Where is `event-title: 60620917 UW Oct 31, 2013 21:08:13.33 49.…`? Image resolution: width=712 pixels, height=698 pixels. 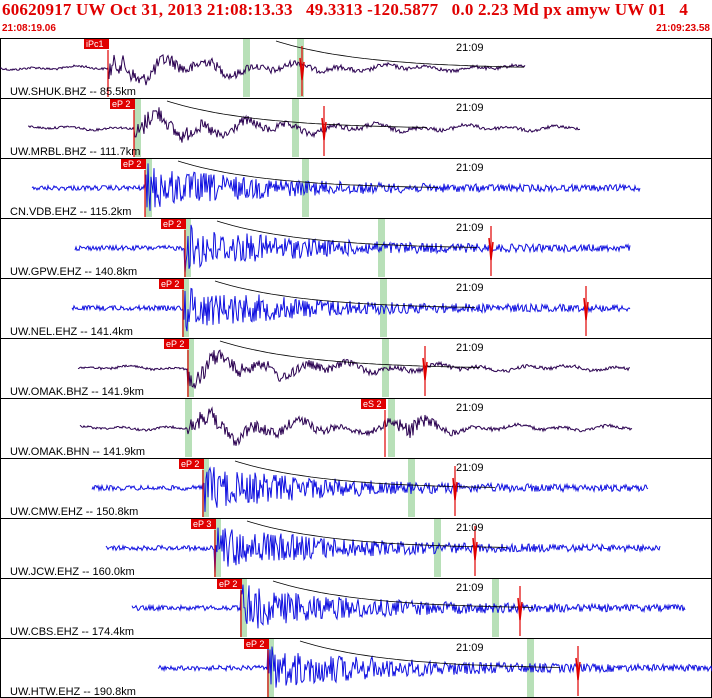 event-title: 60620917 UW Oct 31, 2013 21:08:13.33 49.… is located at coordinates (345, 9).